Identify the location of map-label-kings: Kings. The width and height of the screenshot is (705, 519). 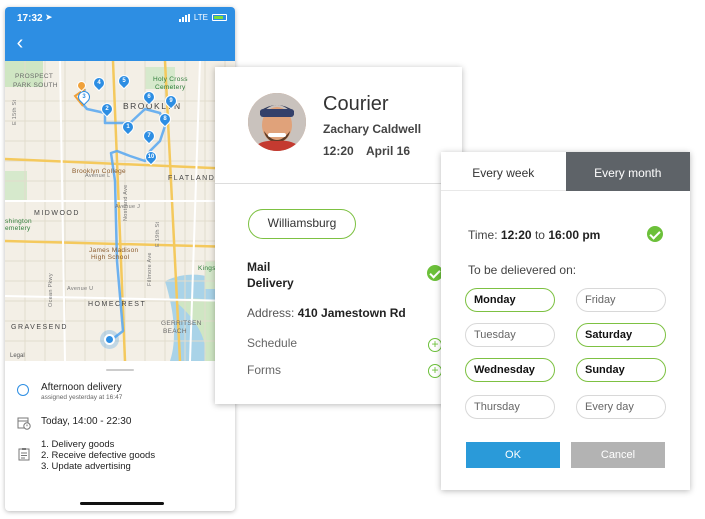
(207, 268).